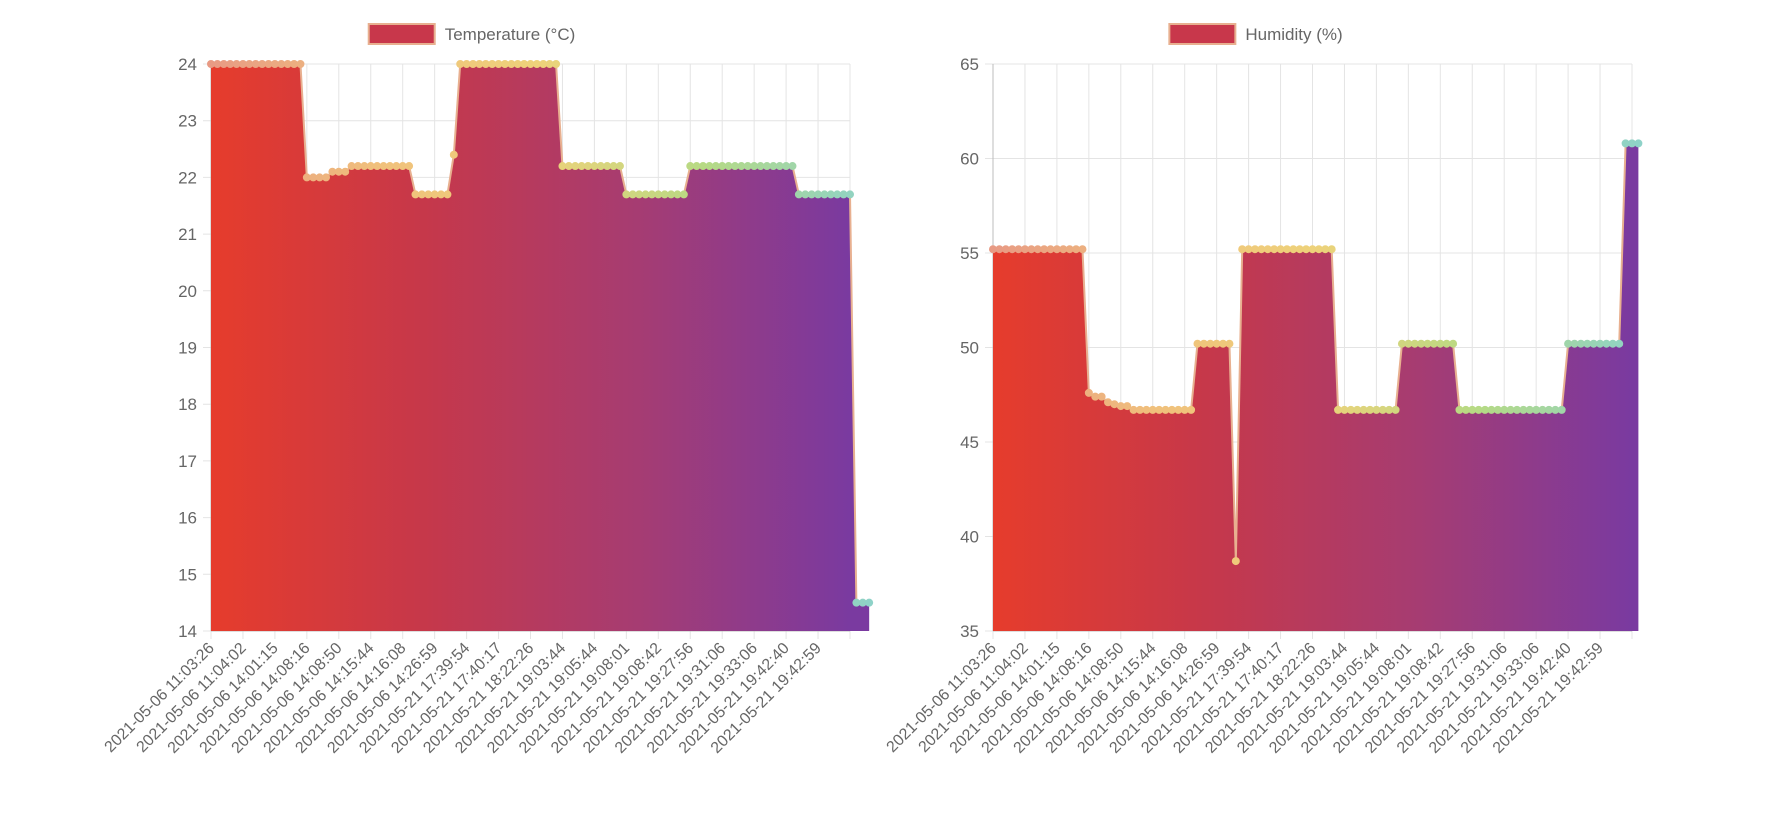 Image resolution: width=1766 pixels, height=825 pixels. I want to click on y-tick-label: 14, so click(187, 631).